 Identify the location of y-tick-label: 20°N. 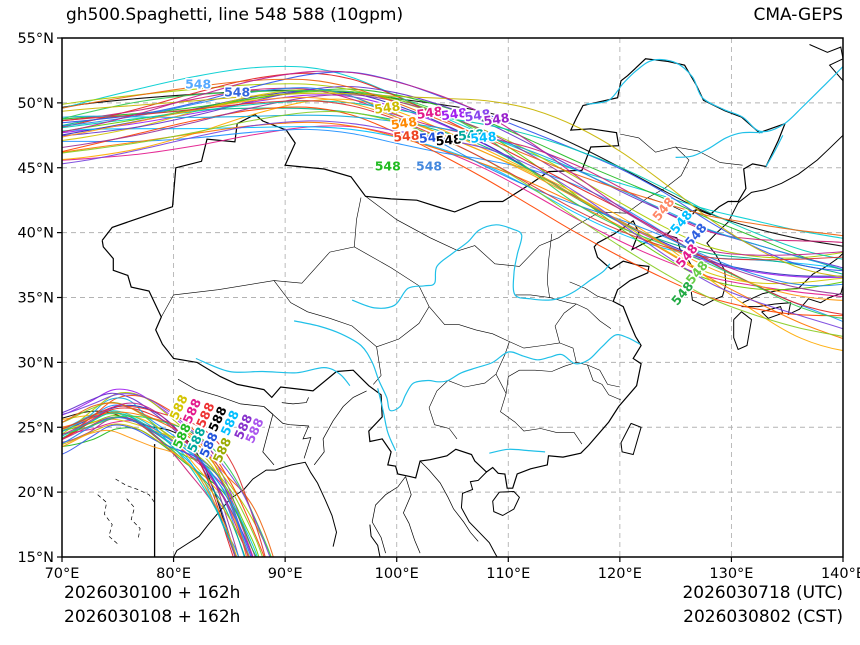
(35, 493).